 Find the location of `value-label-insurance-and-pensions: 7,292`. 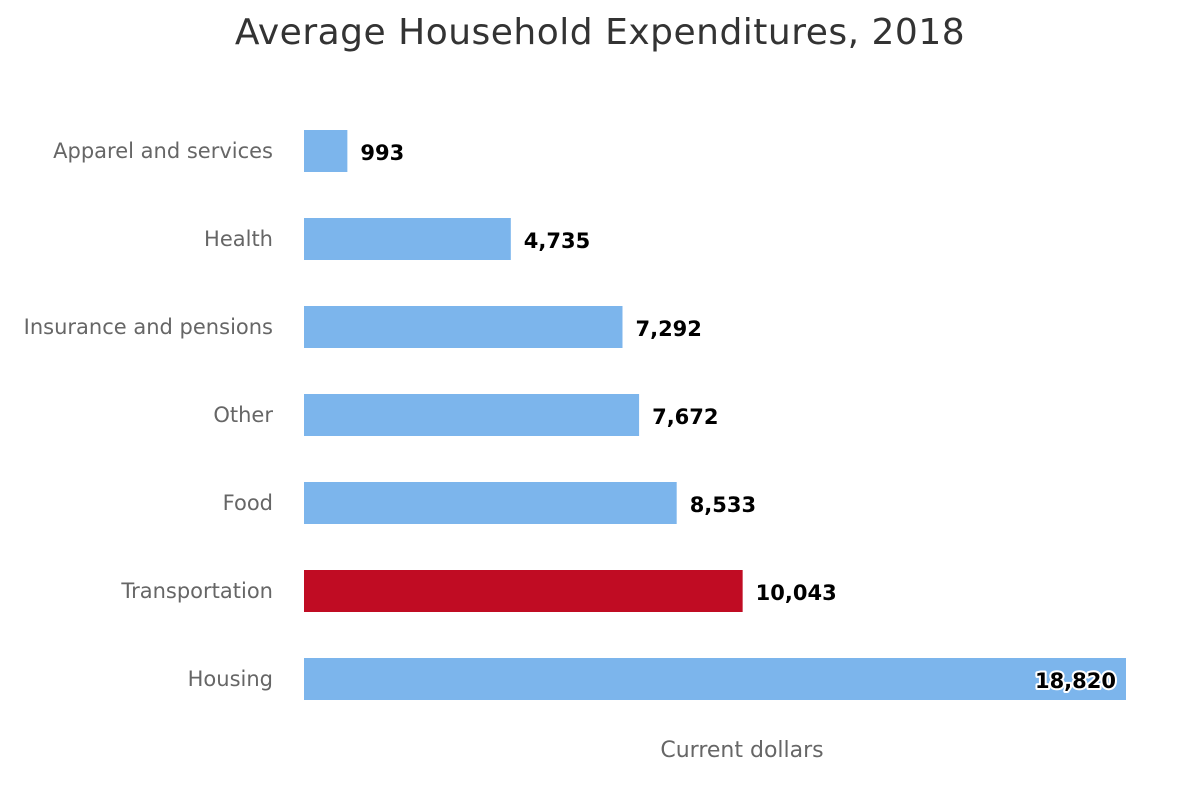

value-label-insurance-and-pensions: 7,292 is located at coordinates (668, 329).